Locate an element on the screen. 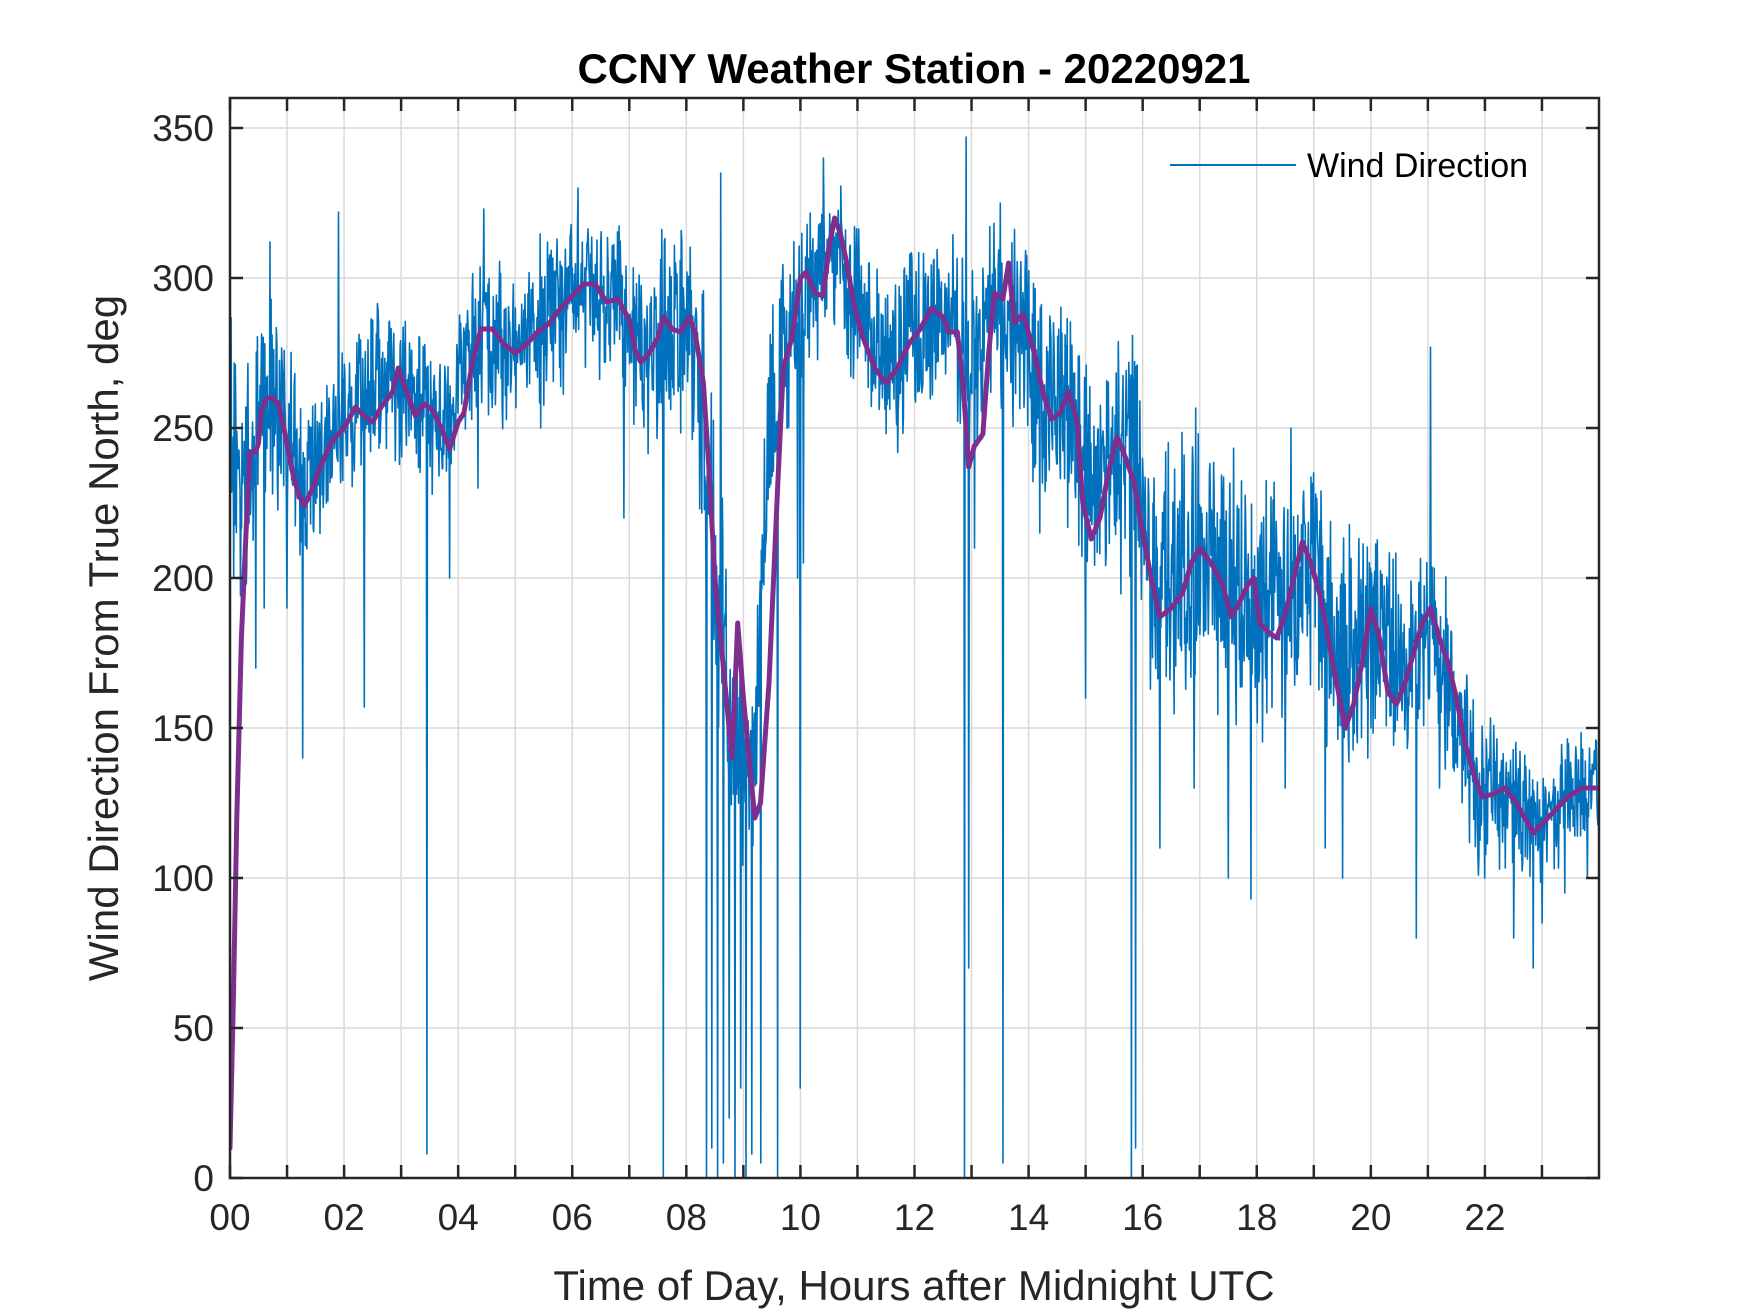 The image size is (1750, 1313). chart-title: CCNY Weather Station - 20220921 is located at coordinates (913, 68).